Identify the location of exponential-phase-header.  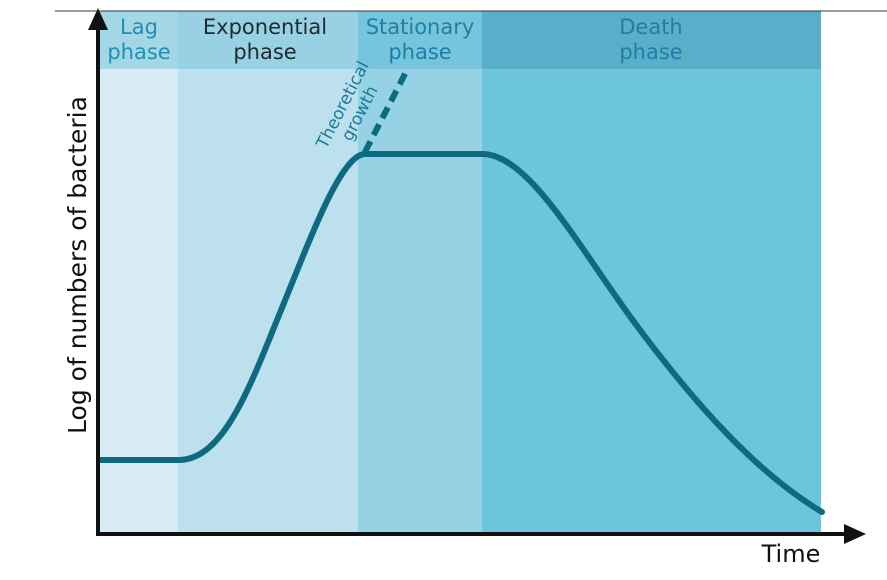
(268, 40).